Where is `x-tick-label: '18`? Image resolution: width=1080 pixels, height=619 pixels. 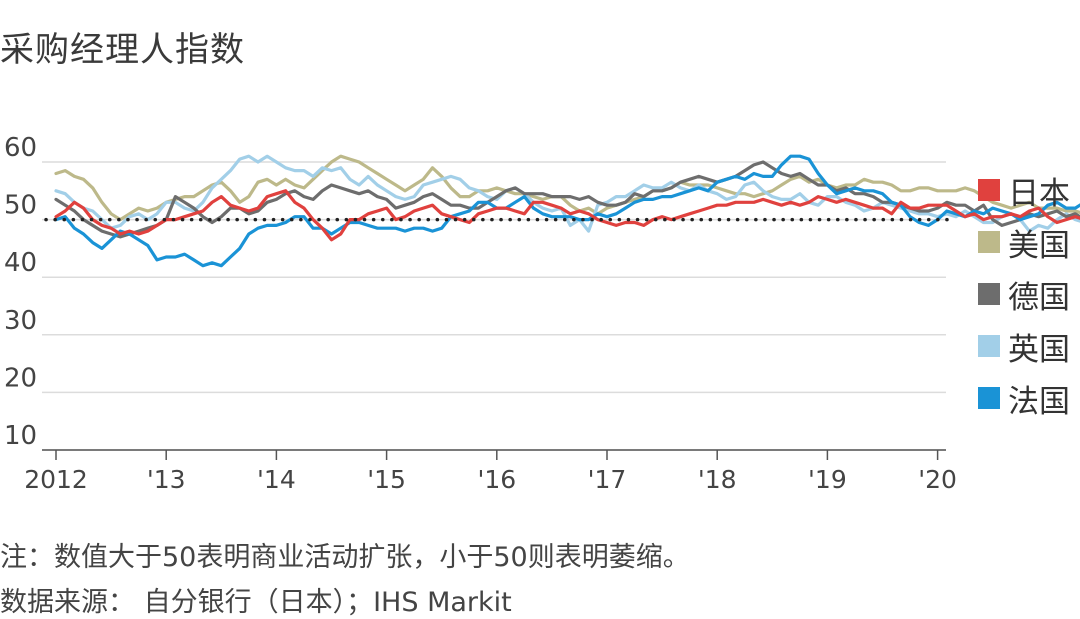 x-tick-label: '18 is located at coordinates (717, 479).